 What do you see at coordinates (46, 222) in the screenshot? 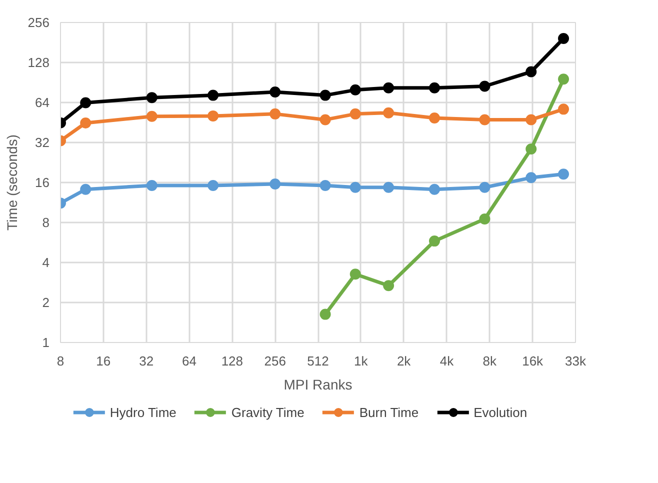
I see `y-tick-label: 8` at bounding box center [46, 222].